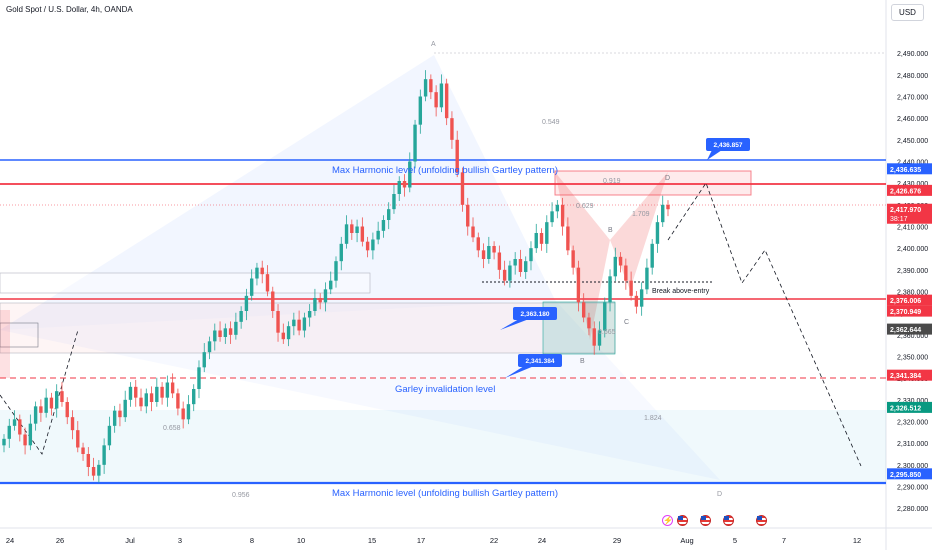  Describe the element at coordinates (907, 12) in the screenshot. I see `currency-button: USD` at that location.